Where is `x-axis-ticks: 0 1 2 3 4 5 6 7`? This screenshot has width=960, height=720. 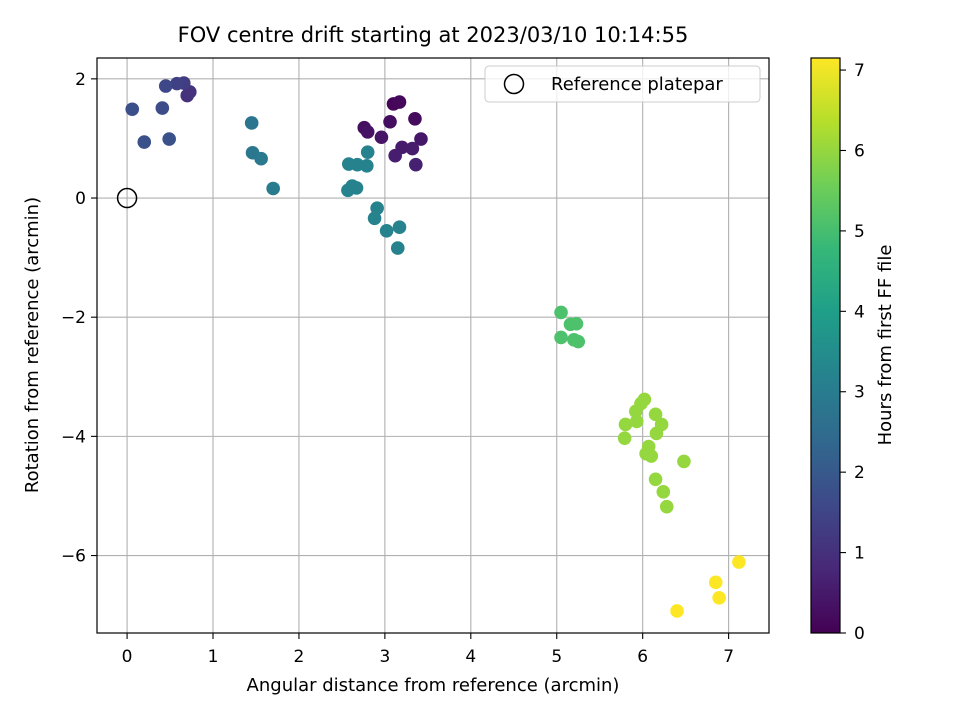 x-axis-ticks: 0 1 2 3 4 5 6 7 is located at coordinates (428, 650).